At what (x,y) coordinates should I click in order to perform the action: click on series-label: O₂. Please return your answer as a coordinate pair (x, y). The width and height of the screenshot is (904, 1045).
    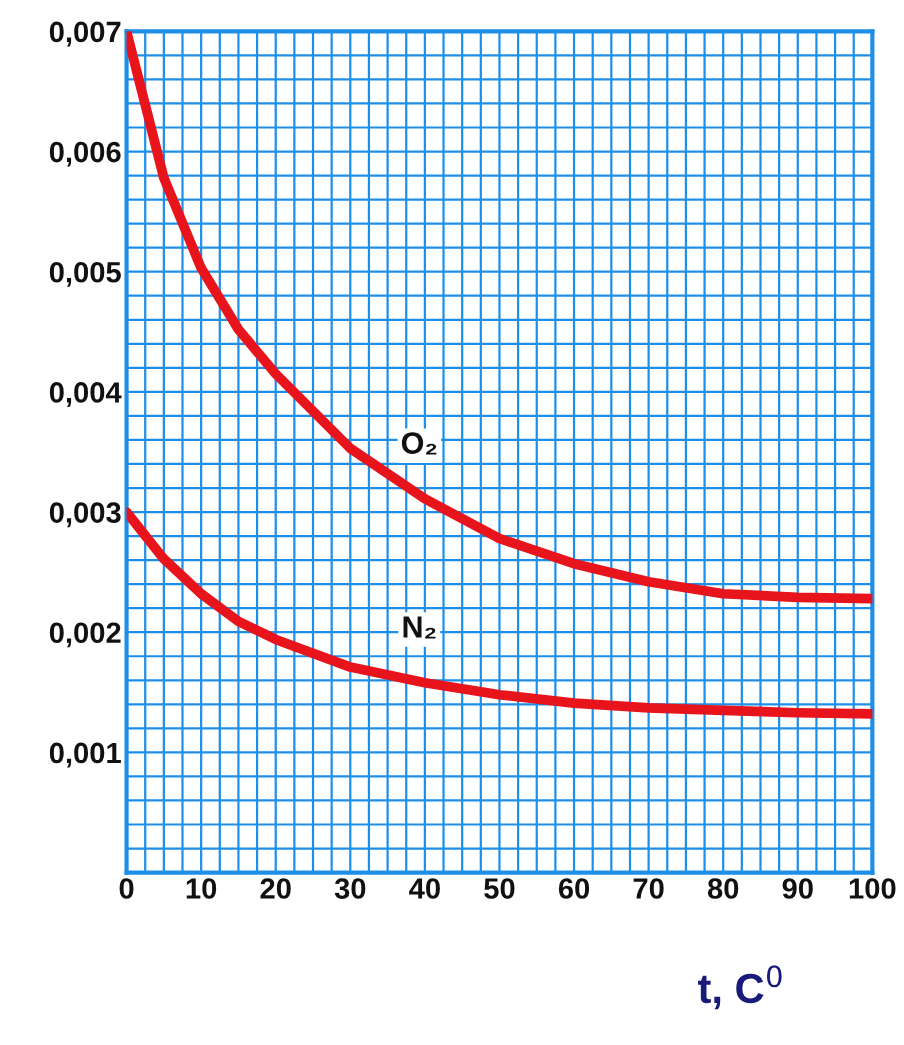
    Looking at the image, I should click on (419, 443).